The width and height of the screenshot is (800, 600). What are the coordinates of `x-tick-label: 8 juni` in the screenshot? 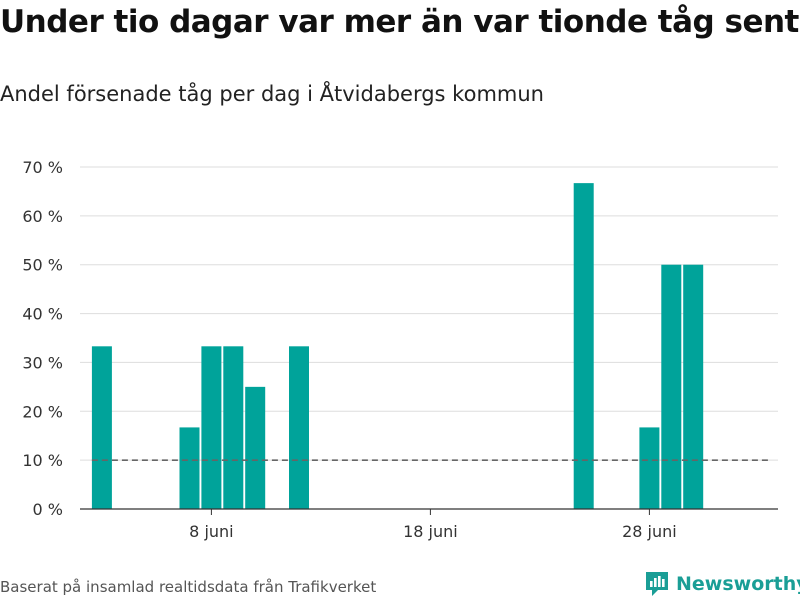 It's located at (211, 531).